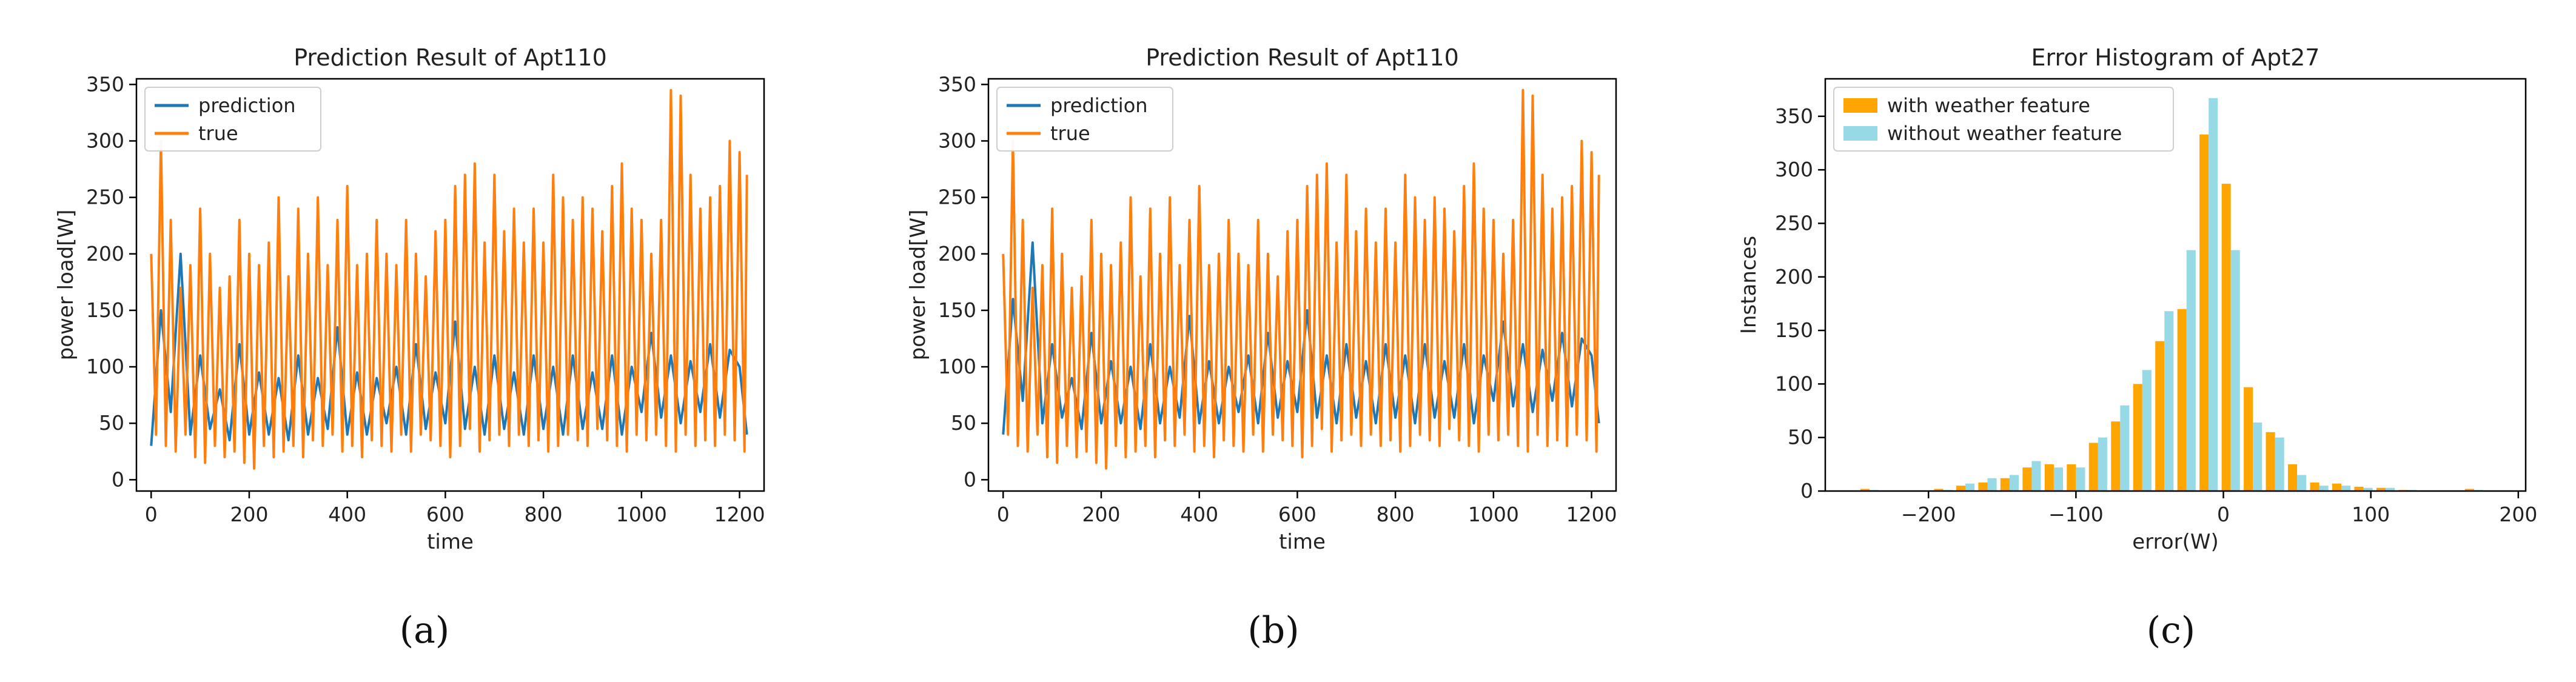 The image size is (2576, 682). Describe the element at coordinates (1273, 630) in the screenshot. I see `panel-label: (b)` at that location.